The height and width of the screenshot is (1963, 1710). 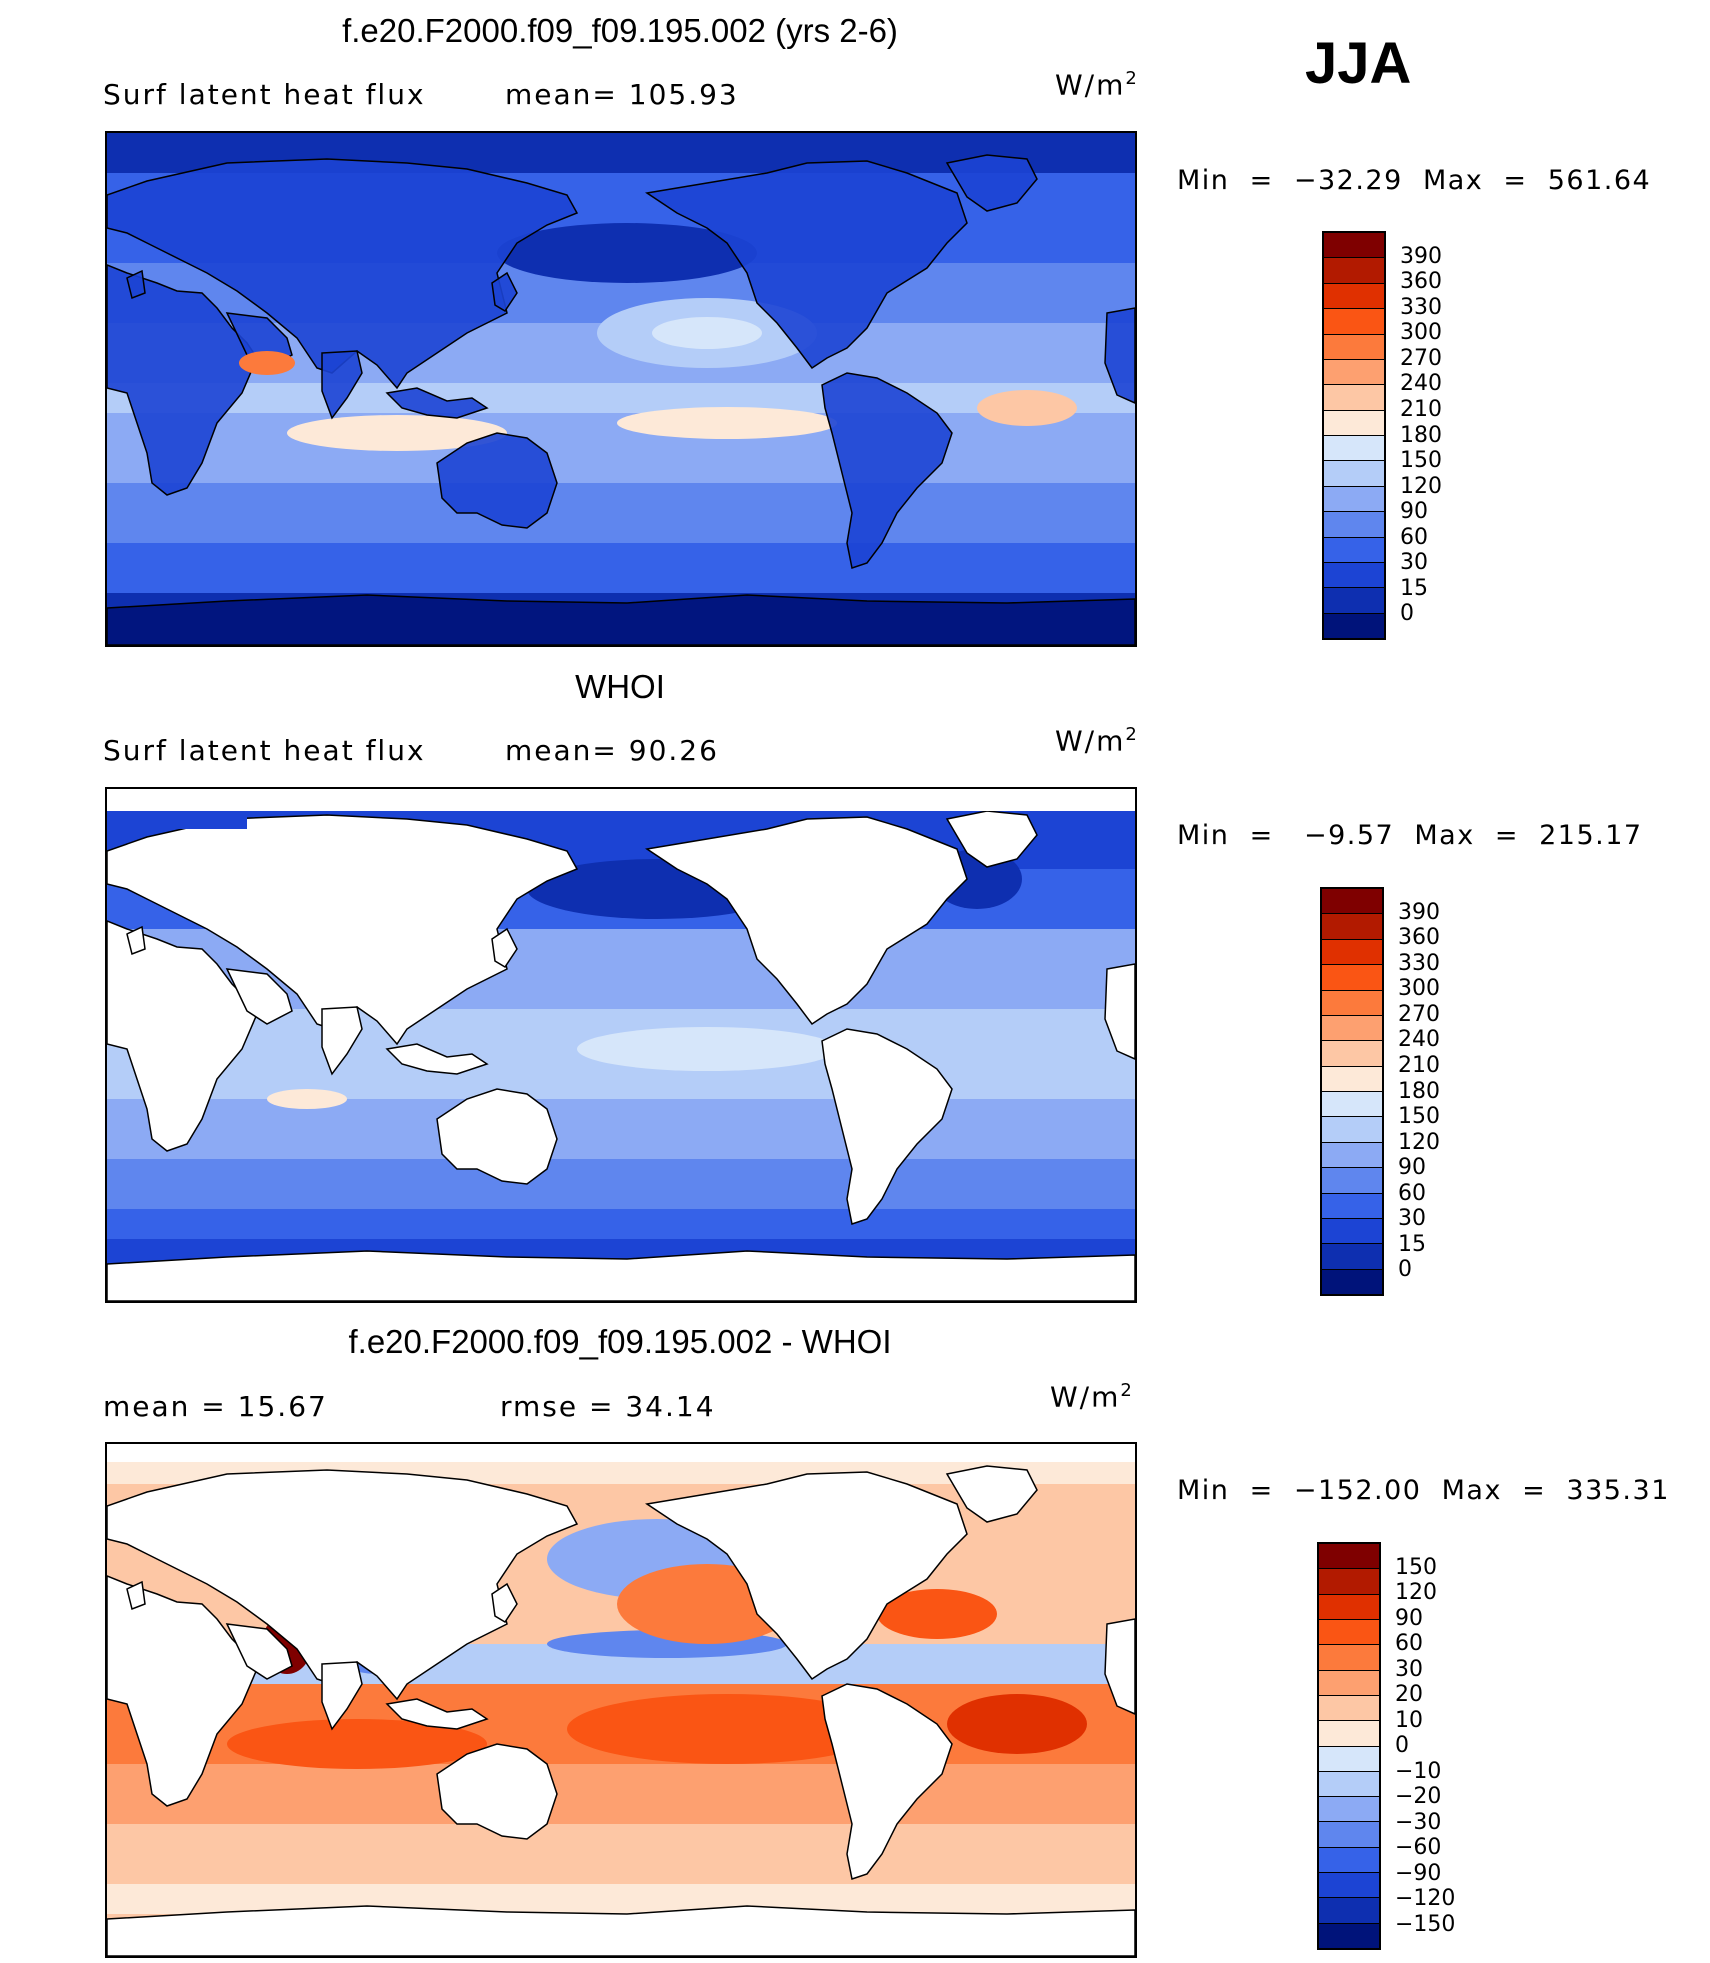 What do you see at coordinates (1418, 1796) in the screenshot?
I see `colorbar-label: −20` at bounding box center [1418, 1796].